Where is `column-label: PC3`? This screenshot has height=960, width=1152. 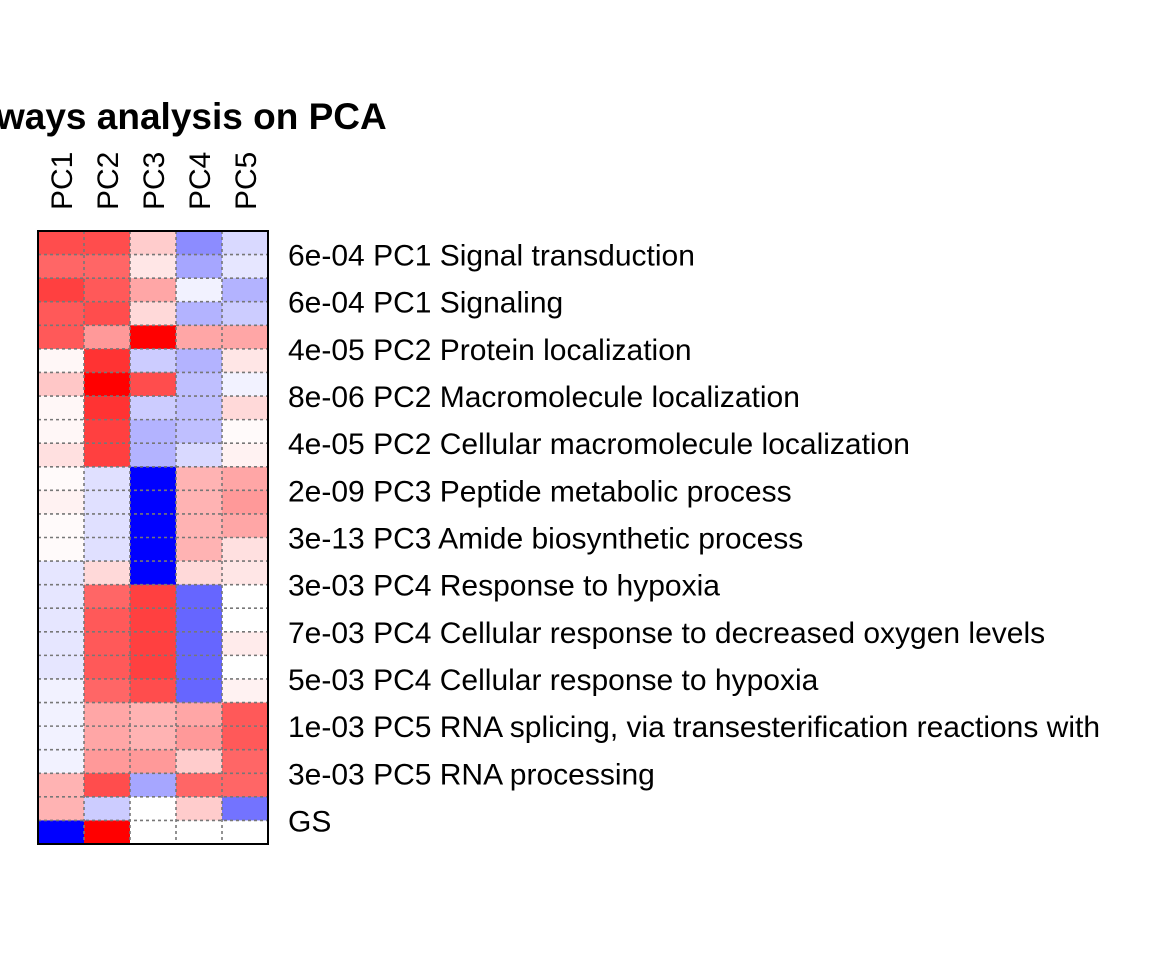
column-label: PC3 is located at coordinates (154, 181).